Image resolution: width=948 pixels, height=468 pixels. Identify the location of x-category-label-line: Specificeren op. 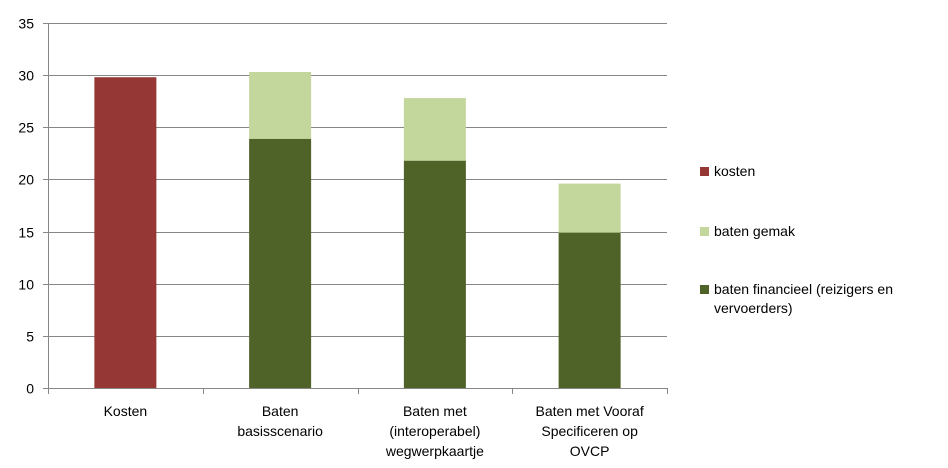
(589, 431).